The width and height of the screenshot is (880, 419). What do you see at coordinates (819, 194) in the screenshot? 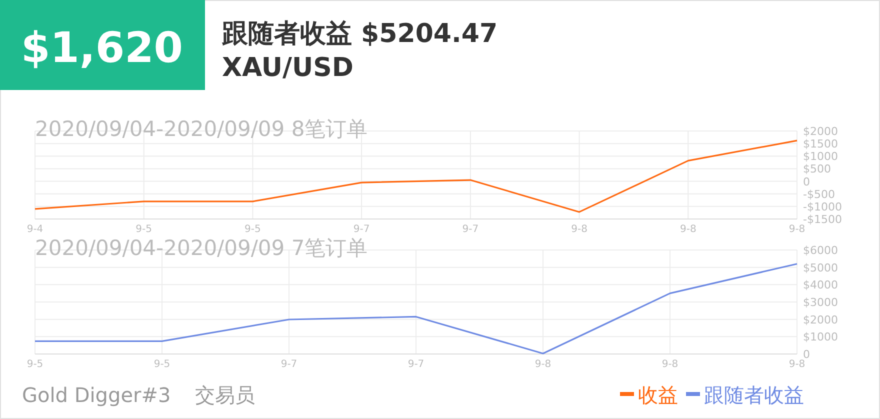
I see `y-tick-label: -$500` at bounding box center [819, 194].